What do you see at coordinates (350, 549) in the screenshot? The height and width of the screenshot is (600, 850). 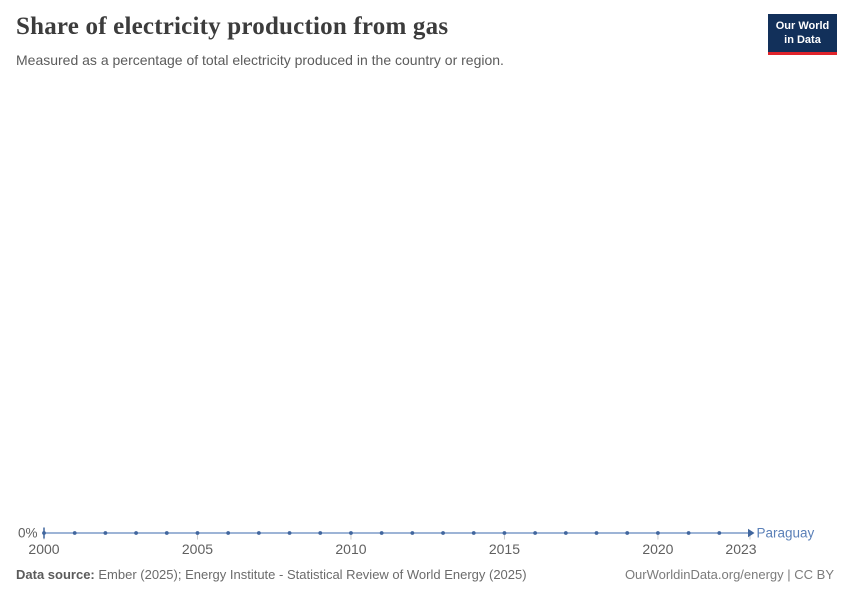 I see `x-axis-label-2010: 2010` at bounding box center [350, 549].